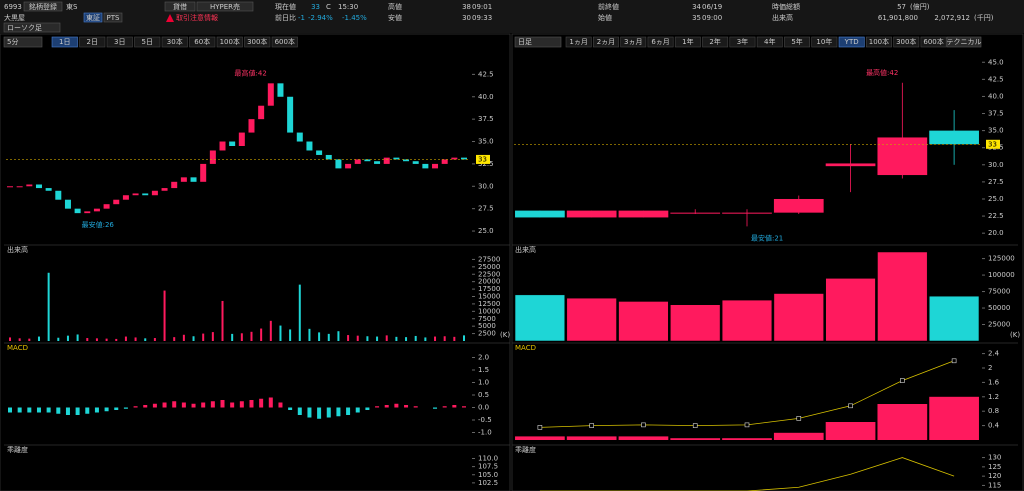 The height and width of the screenshot is (491, 1024). Describe the element at coordinates (994, 382) in the screenshot. I see `y-tick-label: 1.6` at that location.